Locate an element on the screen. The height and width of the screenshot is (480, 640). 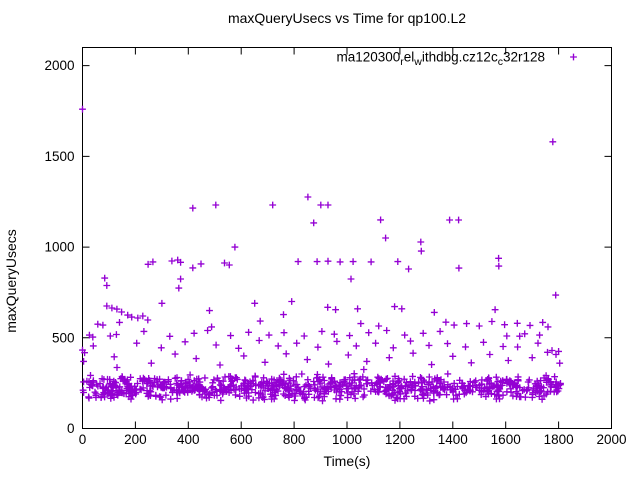
x-tick-label: 800 is located at coordinates (294, 439).